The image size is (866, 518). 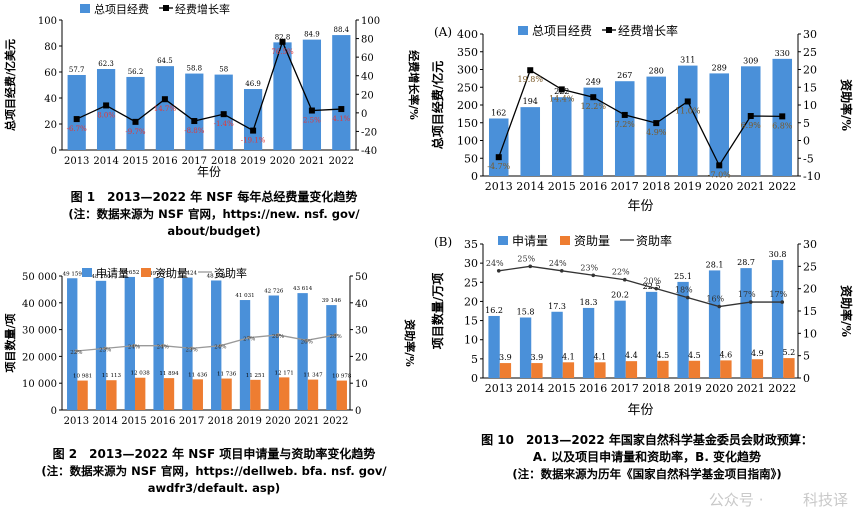 I want to click on y2-tick-label: 20, so click(x=810, y=70).